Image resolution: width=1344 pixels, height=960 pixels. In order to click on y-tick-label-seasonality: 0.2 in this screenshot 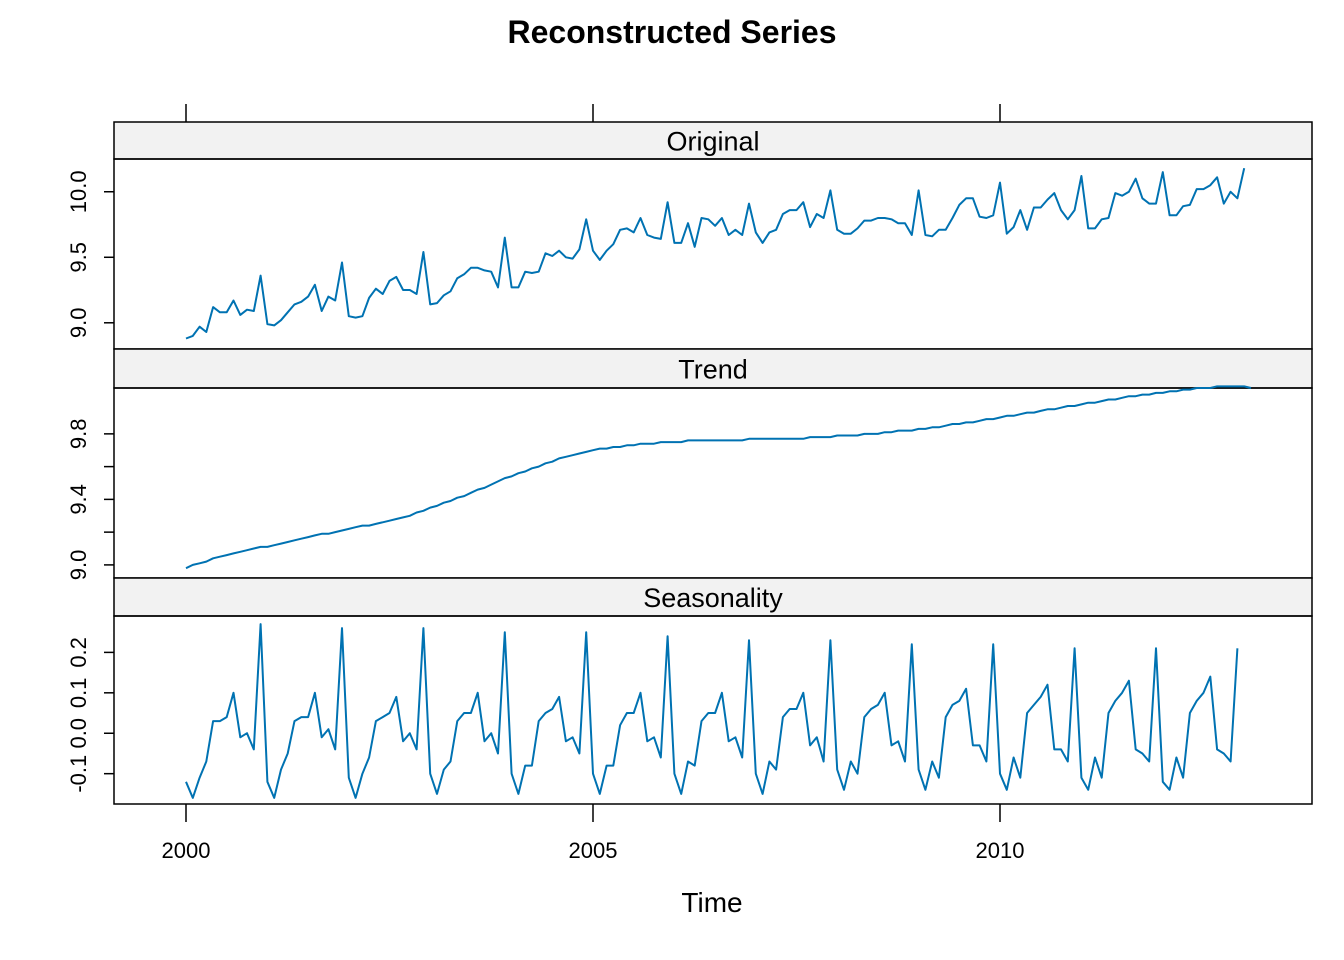, I will do `click(78, 652)`.